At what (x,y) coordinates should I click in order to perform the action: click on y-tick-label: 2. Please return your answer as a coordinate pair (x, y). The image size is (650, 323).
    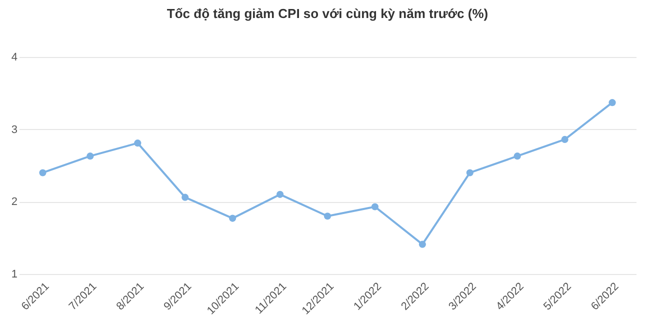
    Looking at the image, I should click on (14, 202).